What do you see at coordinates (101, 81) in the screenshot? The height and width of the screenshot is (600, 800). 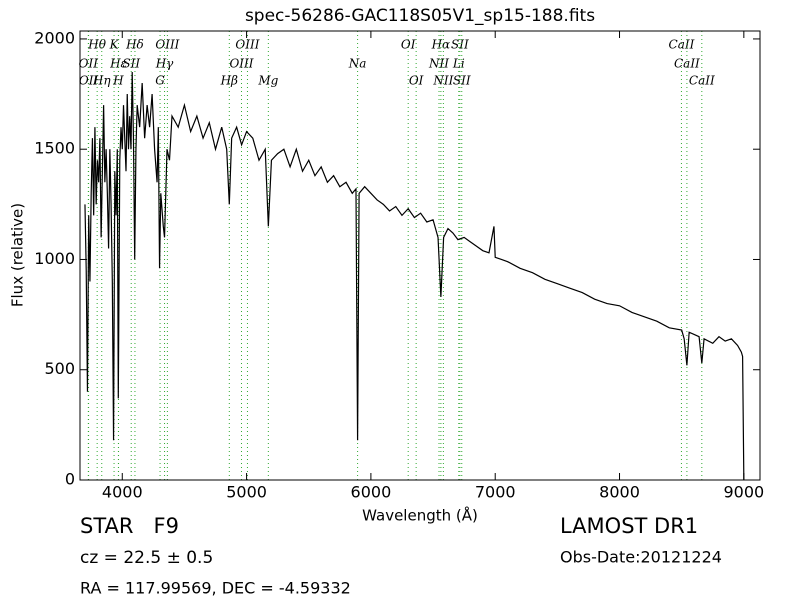 I see `spectral-line-label: Hη` at bounding box center [101, 81].